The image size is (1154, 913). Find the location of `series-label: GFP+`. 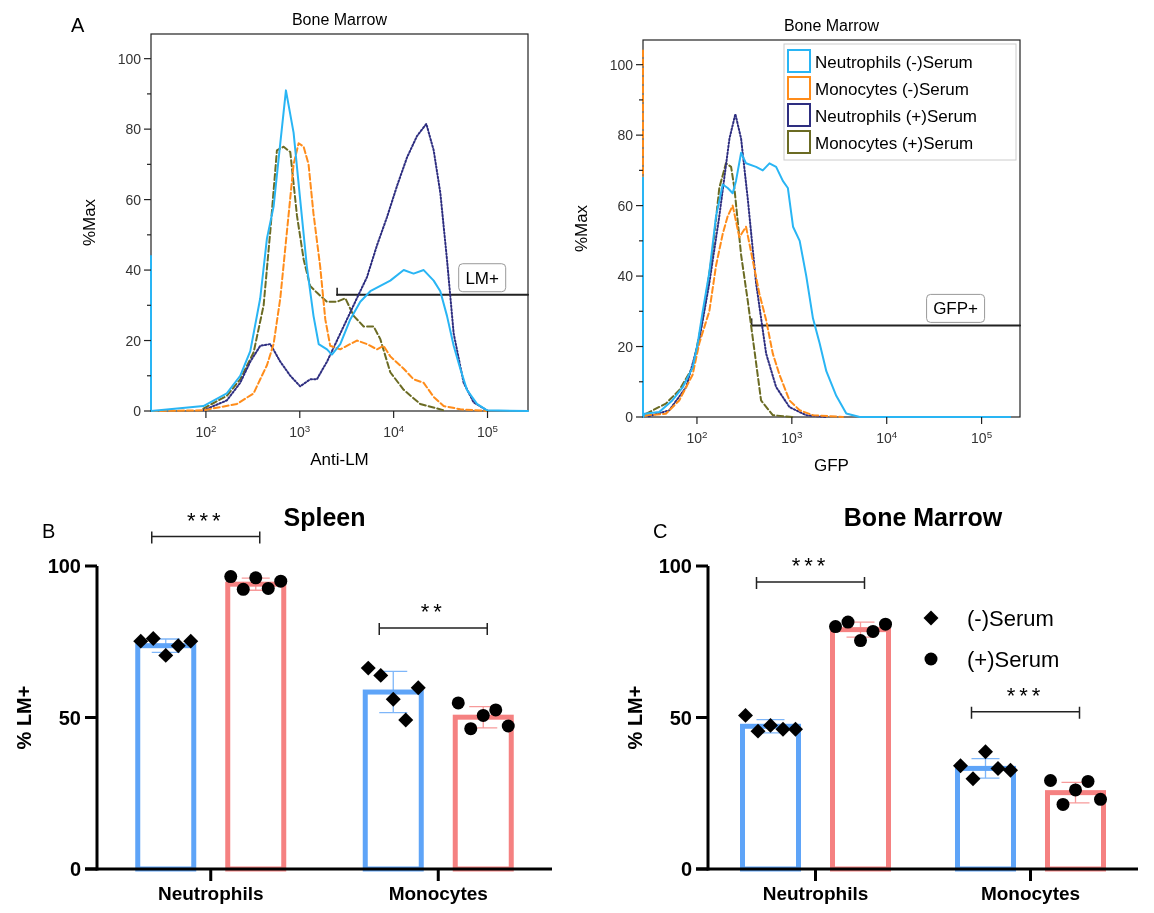

series-label: GFP+ is located at coordinates (956, 309).